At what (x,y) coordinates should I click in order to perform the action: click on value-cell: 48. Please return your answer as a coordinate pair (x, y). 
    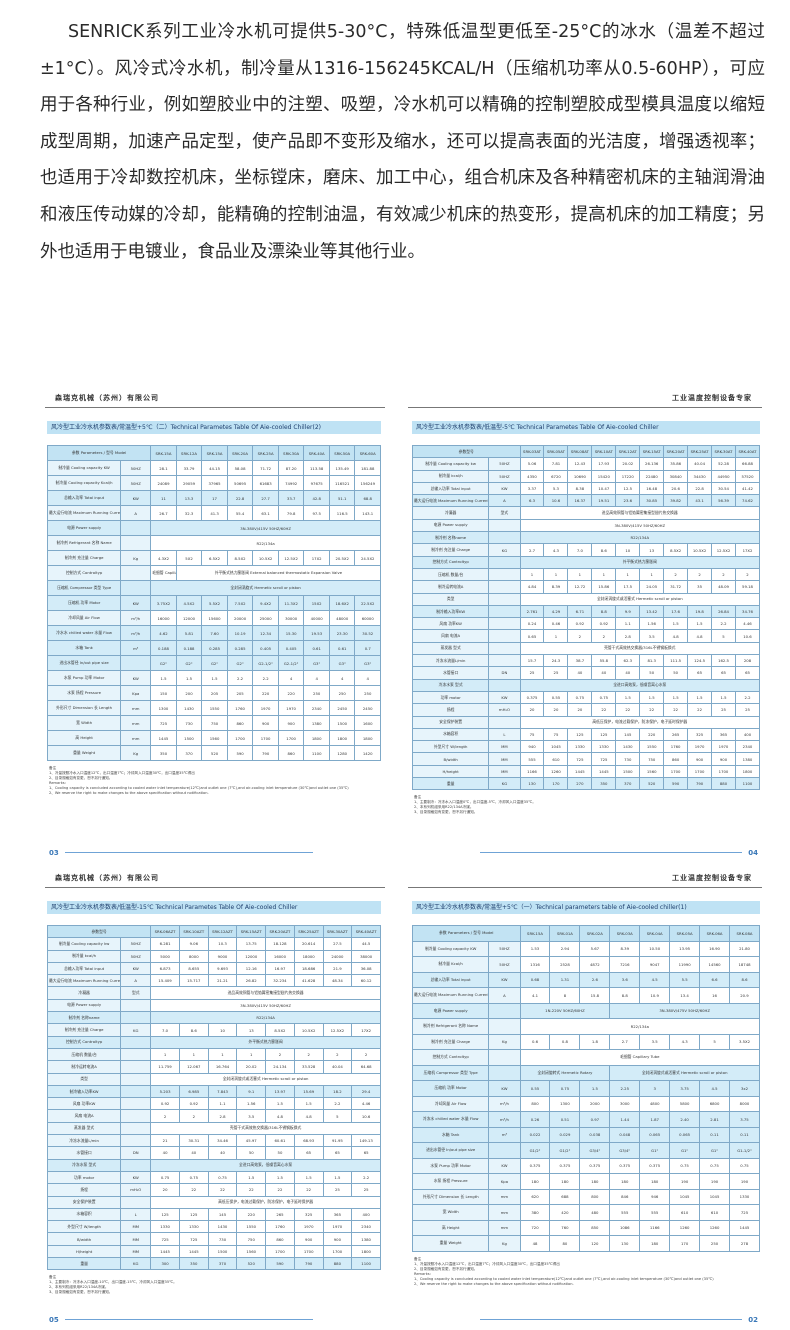
    Looking at the image, I should click on (535, 1243).